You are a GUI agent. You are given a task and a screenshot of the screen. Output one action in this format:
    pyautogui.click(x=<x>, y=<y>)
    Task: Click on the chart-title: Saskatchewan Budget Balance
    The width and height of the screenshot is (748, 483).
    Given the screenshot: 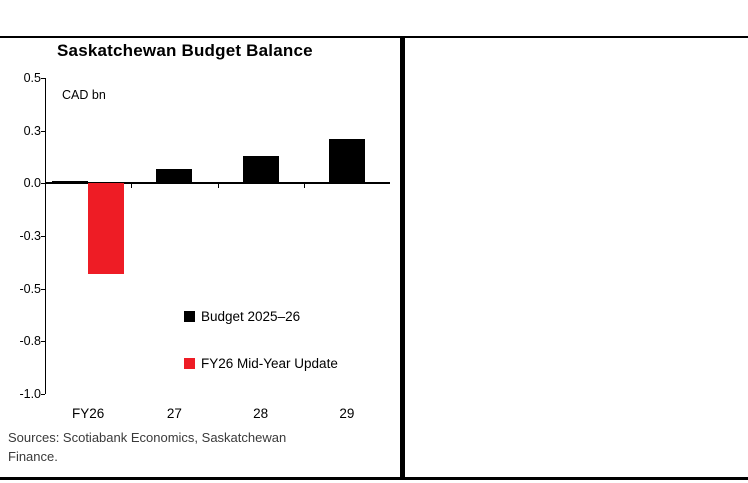 What is the action you would take?
    pyautogui.click(x=185, y=50)
    